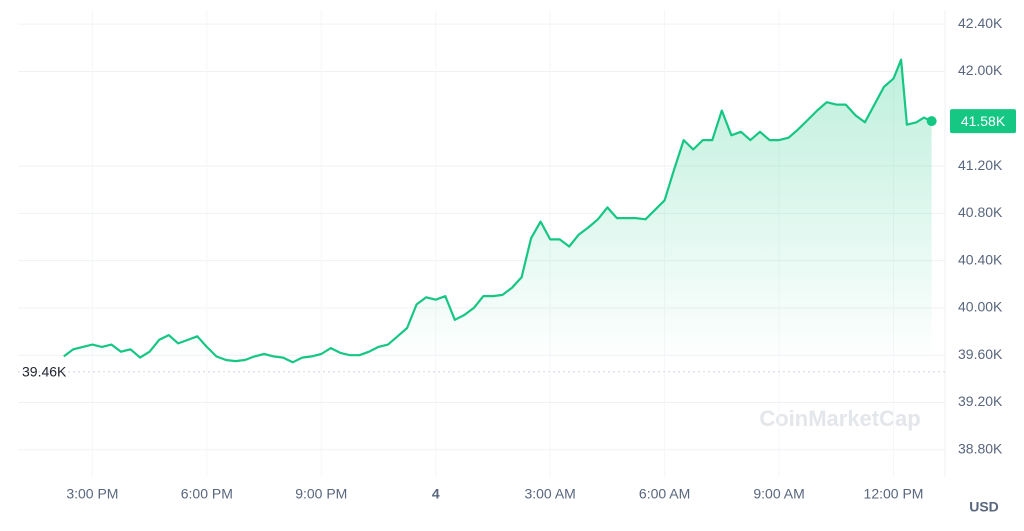 Image resolution: width=1024 pixels, height=531 pixels. I want to click on current-label: 41.58K, so click(983, 121).